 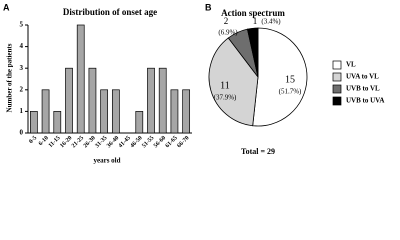 I want to click on panel-label: A, so click(x=6, y=7).